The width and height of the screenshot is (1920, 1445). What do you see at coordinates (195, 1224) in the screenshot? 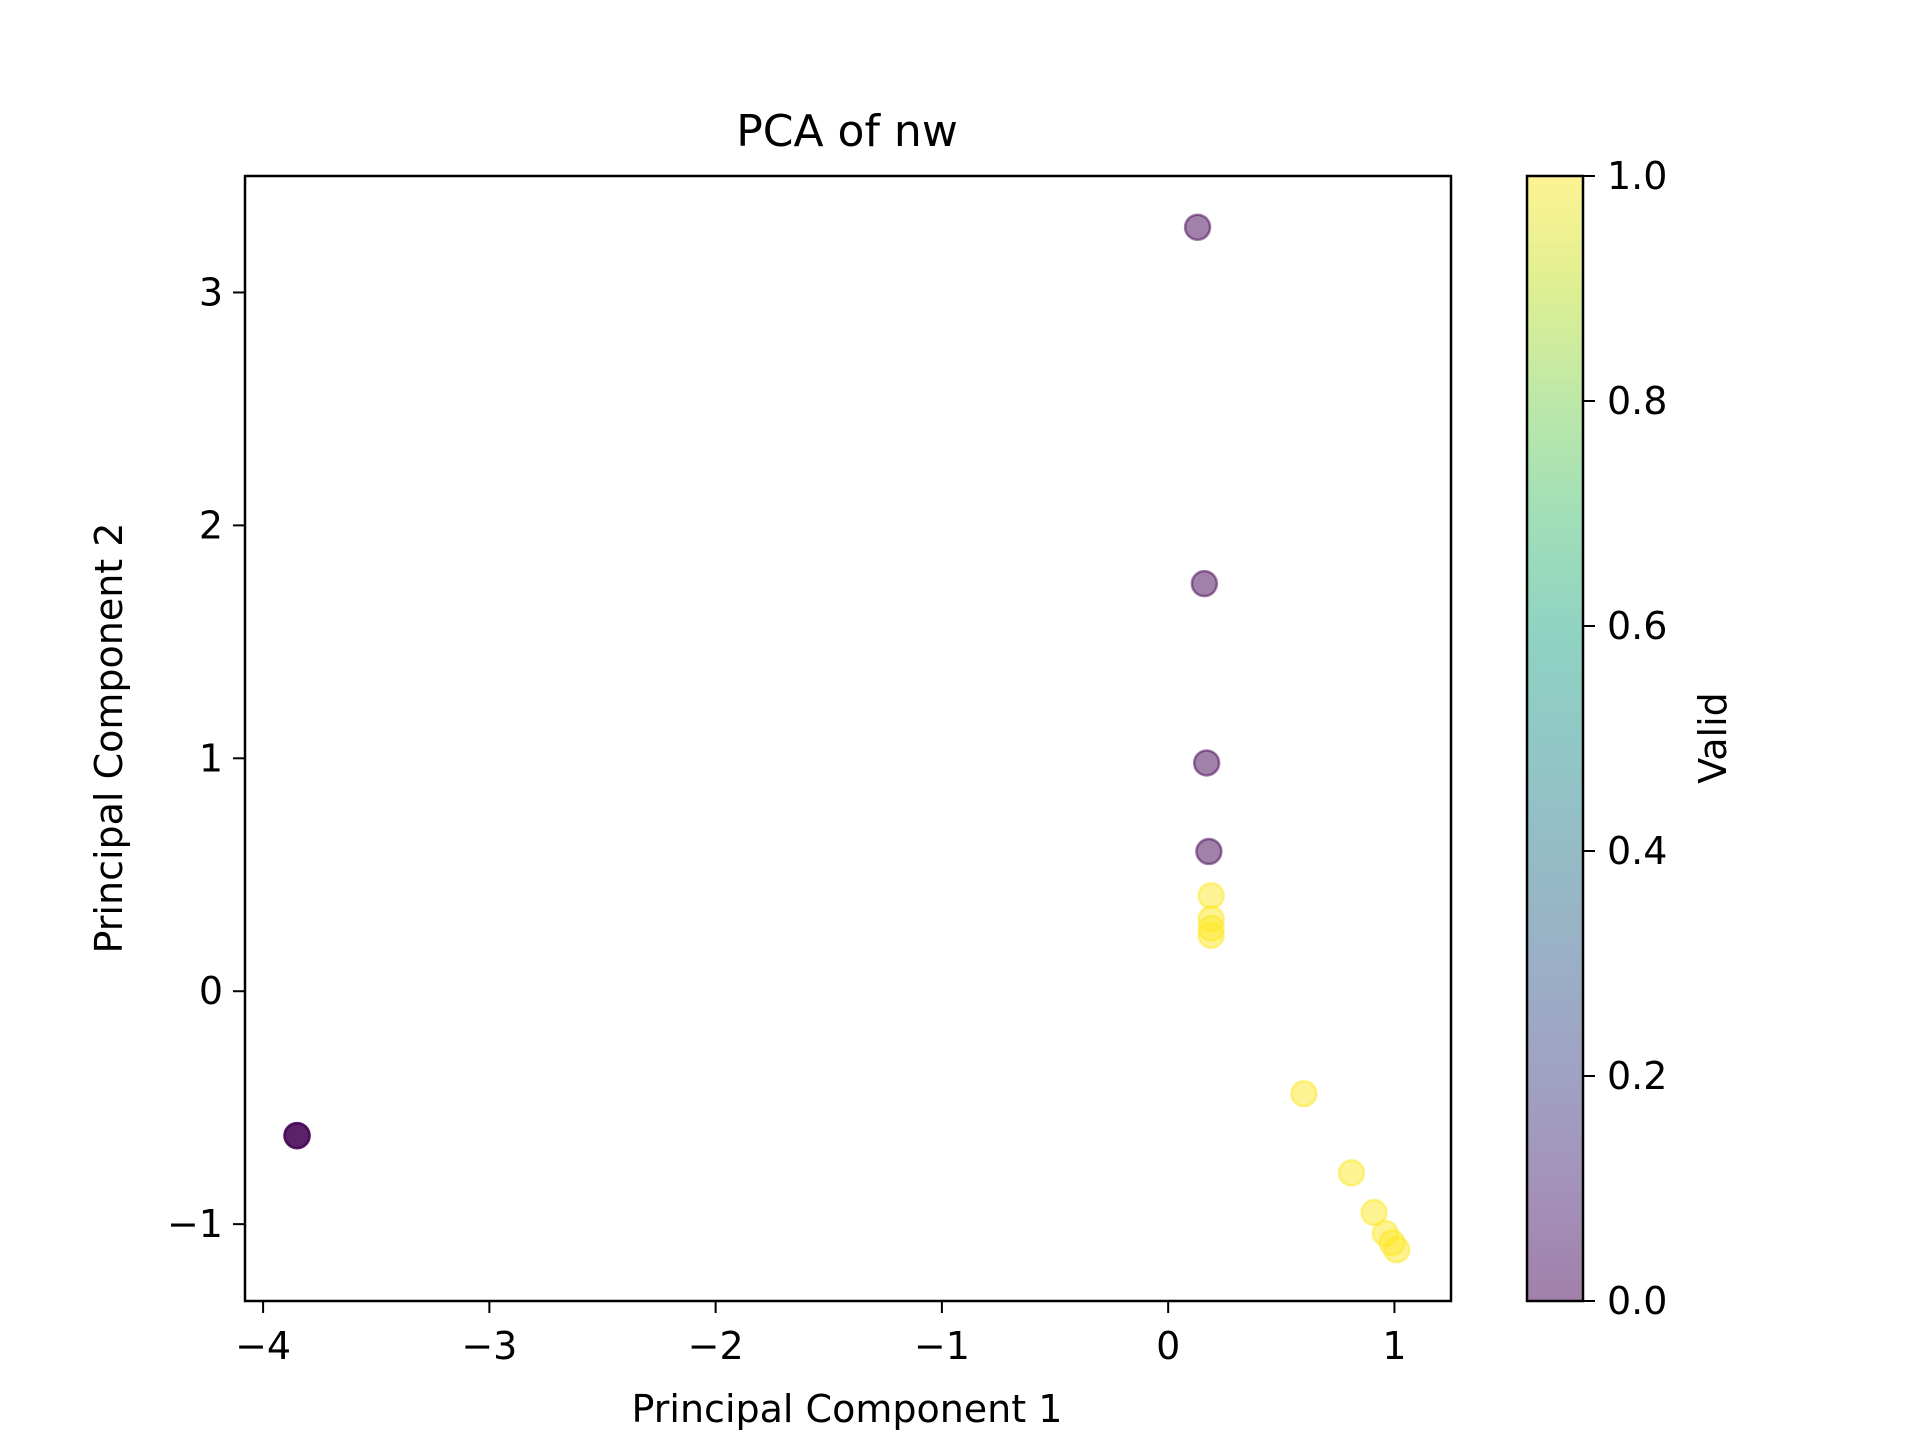
I see `y-tick-label: −1` at bounding box center [195, 1224].